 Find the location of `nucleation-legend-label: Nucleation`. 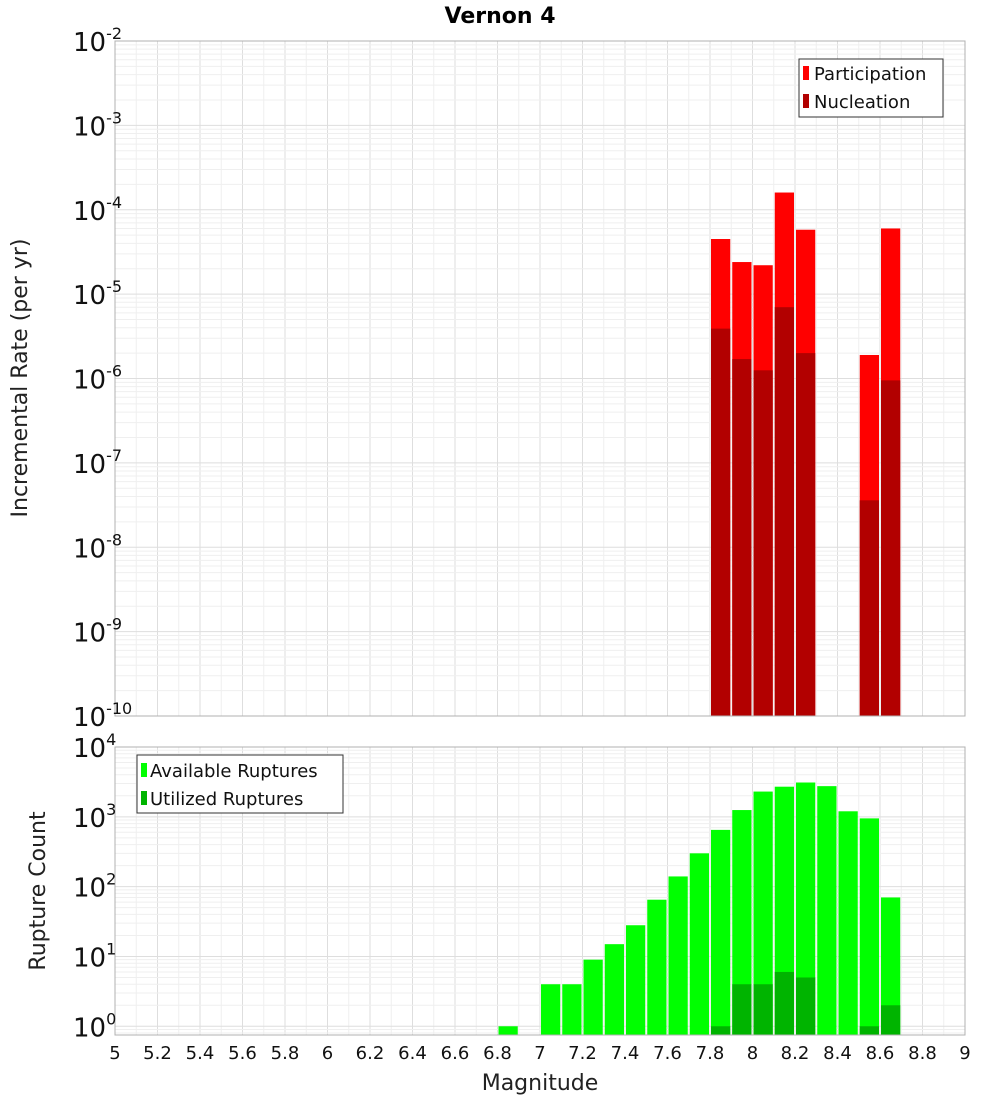

nucleation-legend-label: Nucleation is located at coordinates (862, 102).